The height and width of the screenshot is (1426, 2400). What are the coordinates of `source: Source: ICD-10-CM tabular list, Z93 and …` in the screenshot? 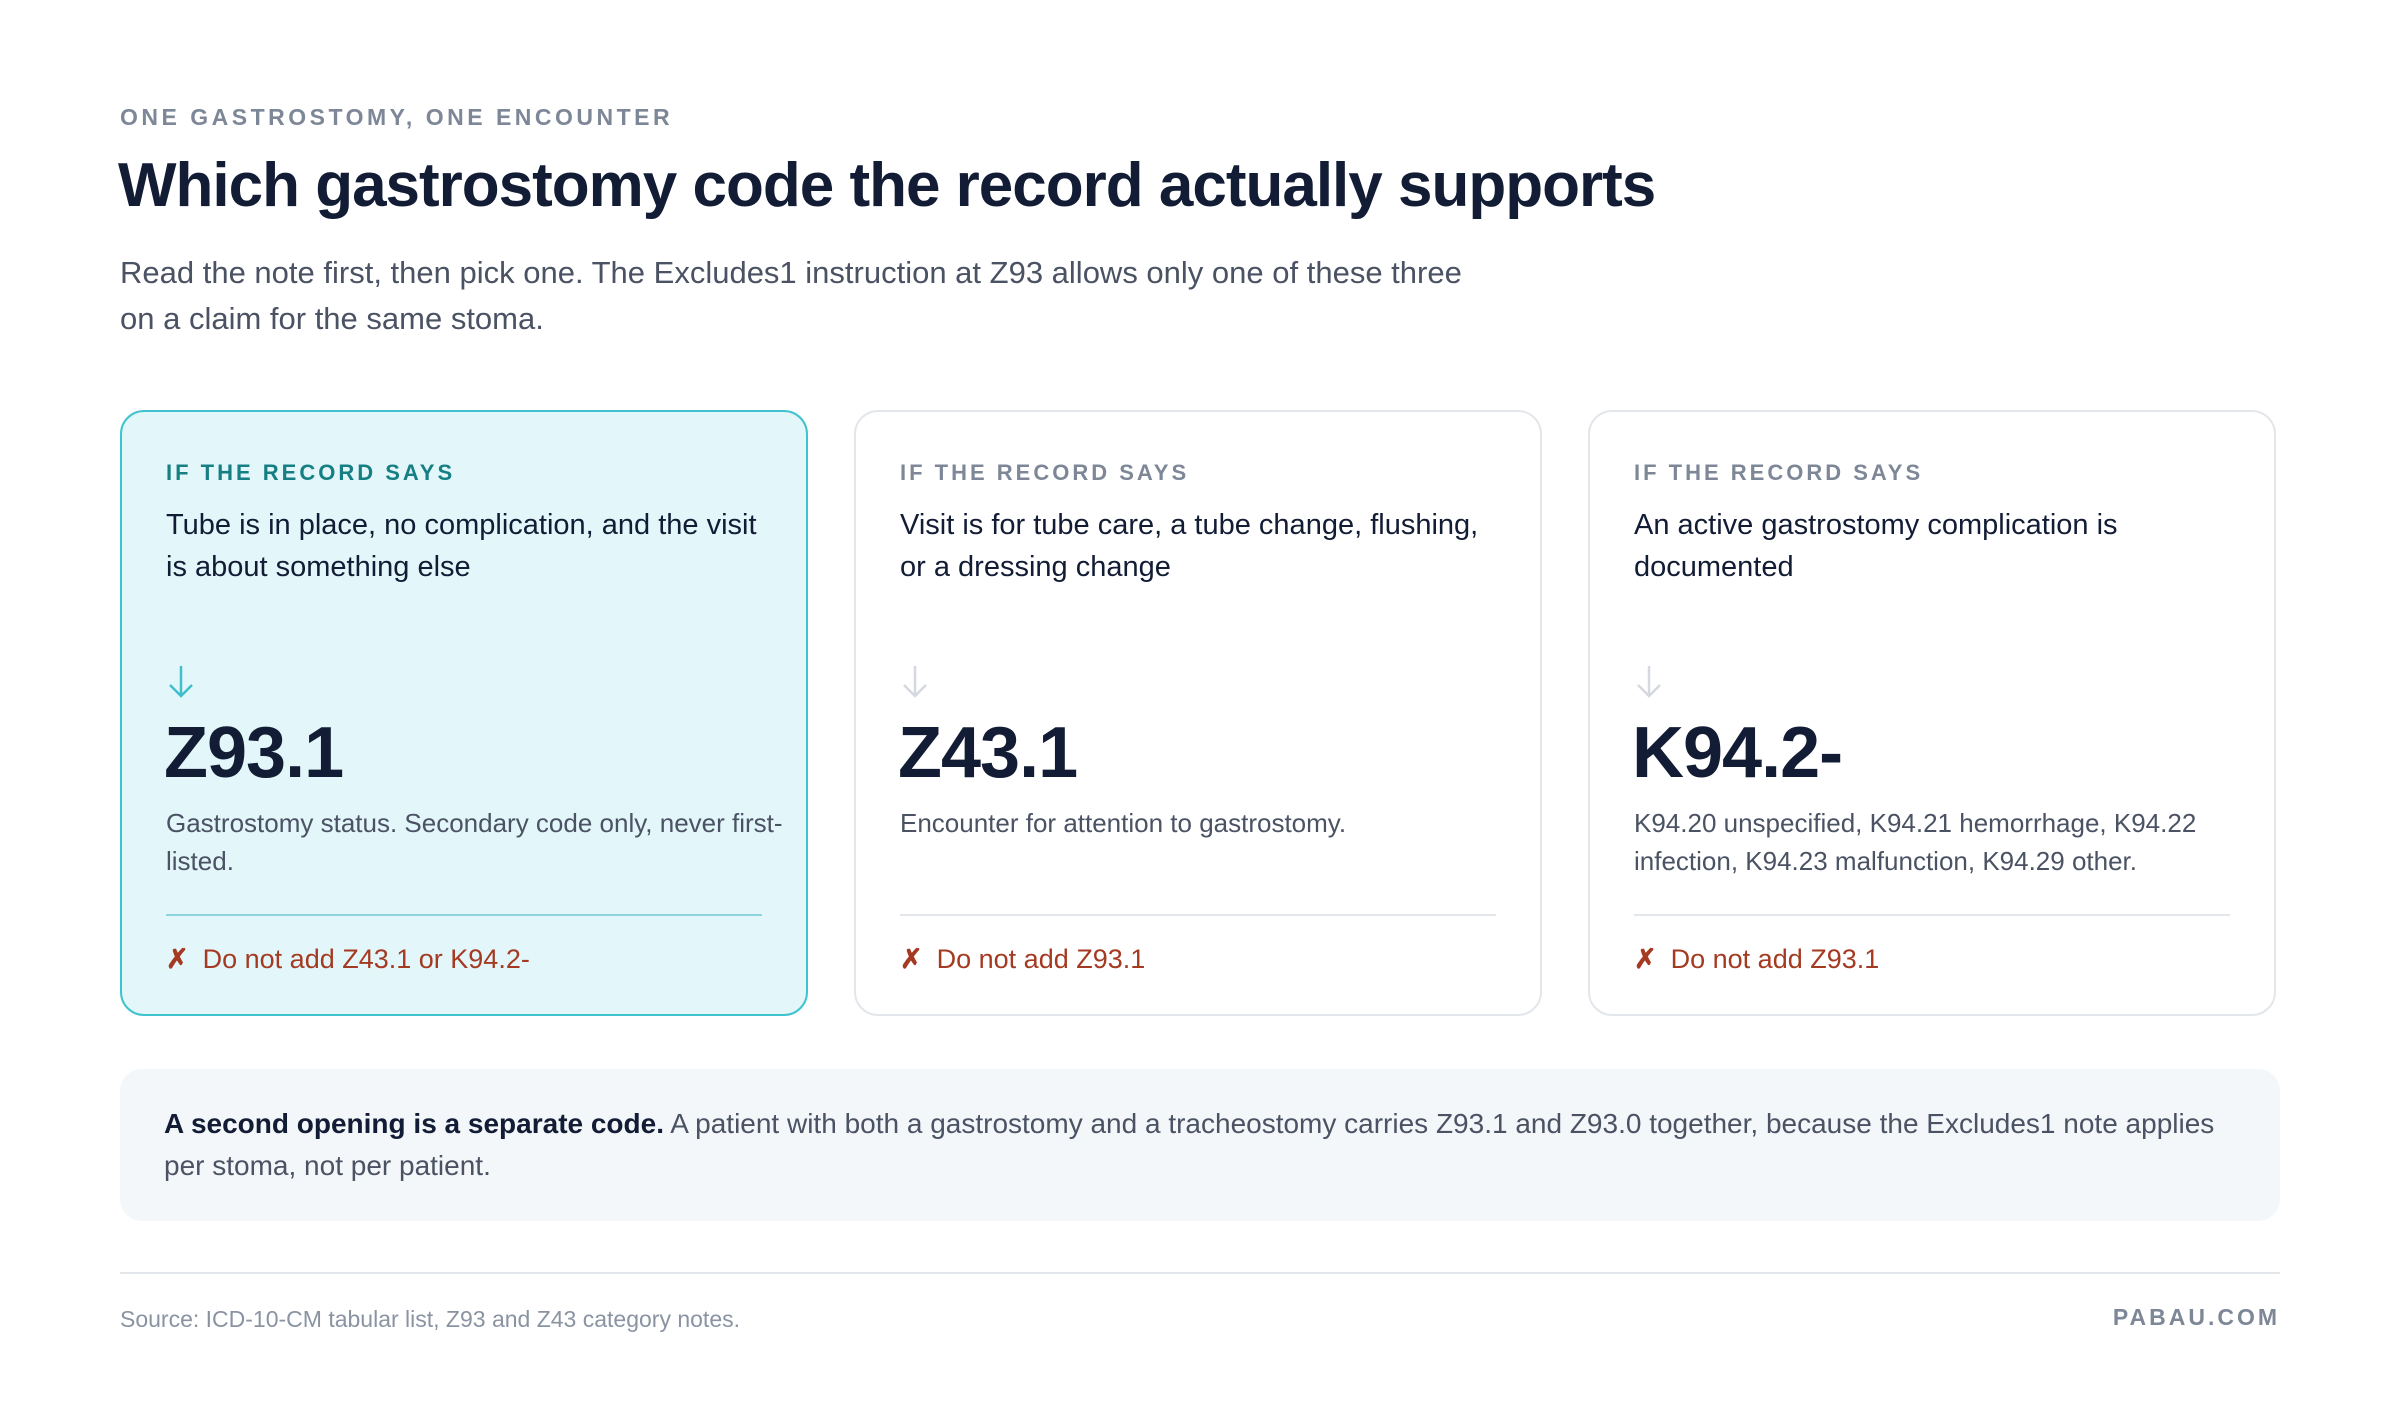 It's located at (430, 1319).